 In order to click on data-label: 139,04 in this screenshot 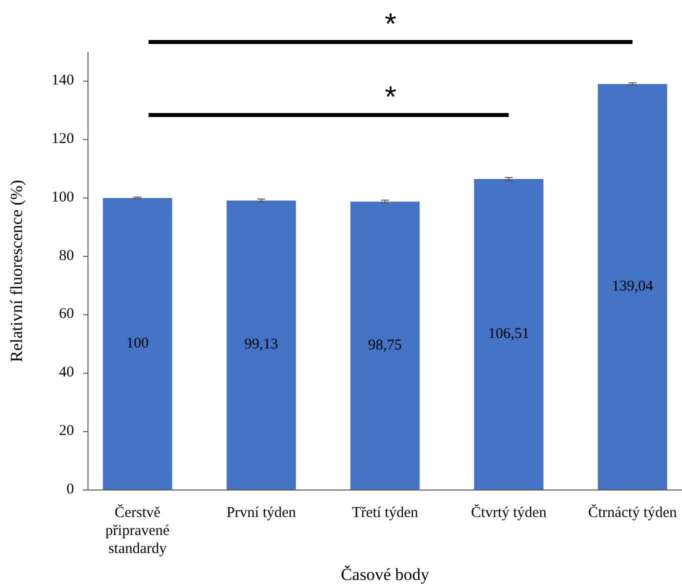, I will do `click(633, 286)`.